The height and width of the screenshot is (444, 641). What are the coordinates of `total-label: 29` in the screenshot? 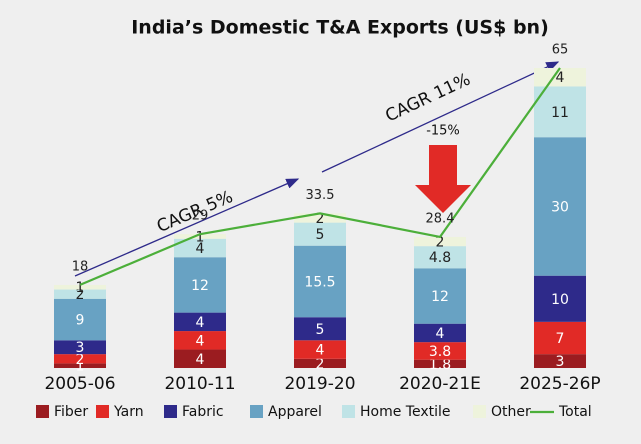 It's located at (200, 216).